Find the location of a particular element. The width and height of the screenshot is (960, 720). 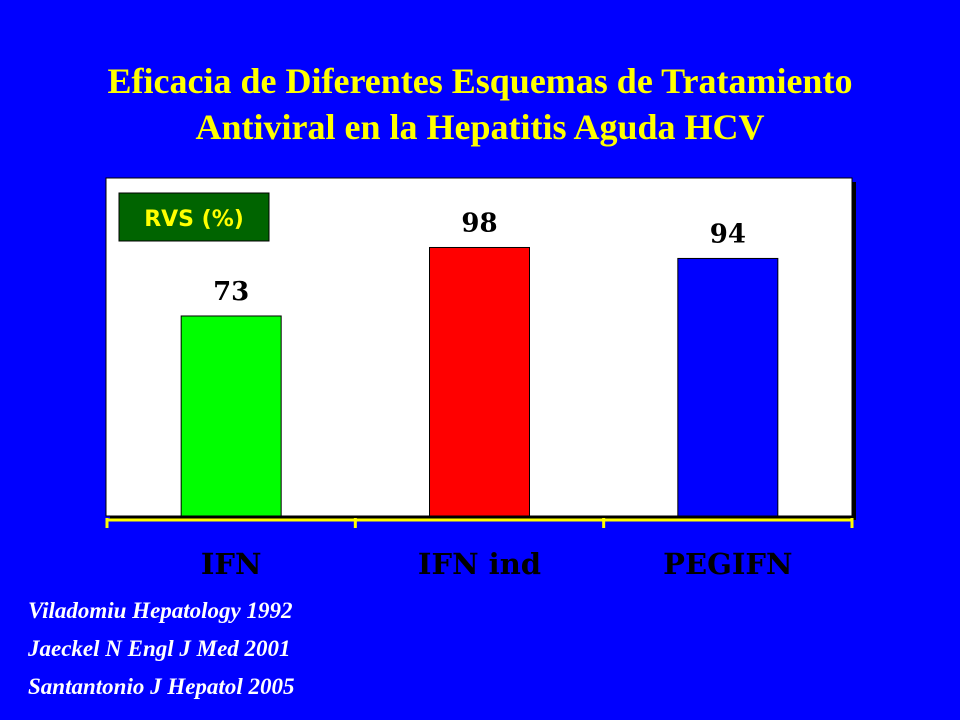

reference-3: Santantonio J Hepatol 2005 is located at coordinates (161, 686).